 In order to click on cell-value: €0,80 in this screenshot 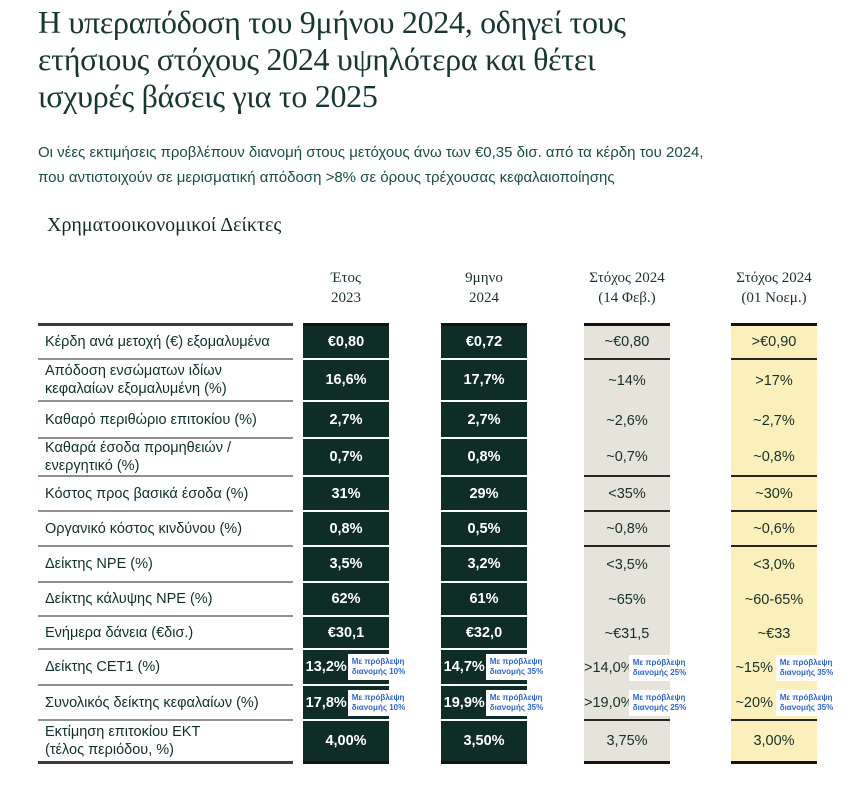, I will do `click(346, 342)`.